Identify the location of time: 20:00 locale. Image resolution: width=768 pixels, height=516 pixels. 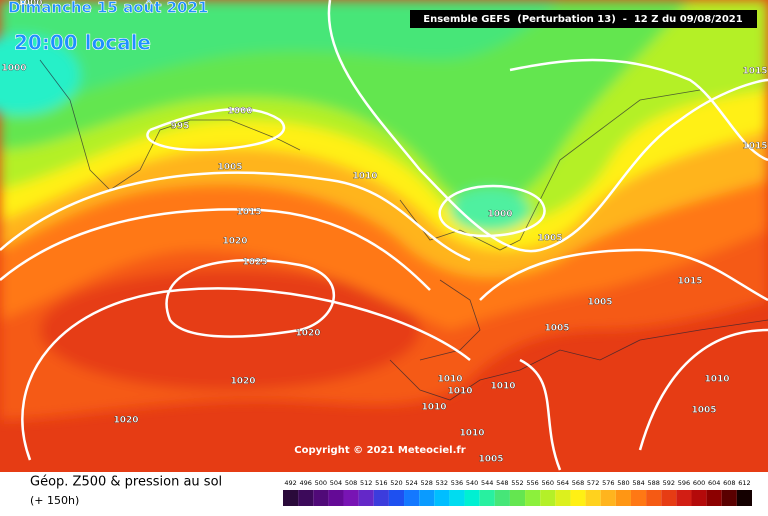
(82, 43).